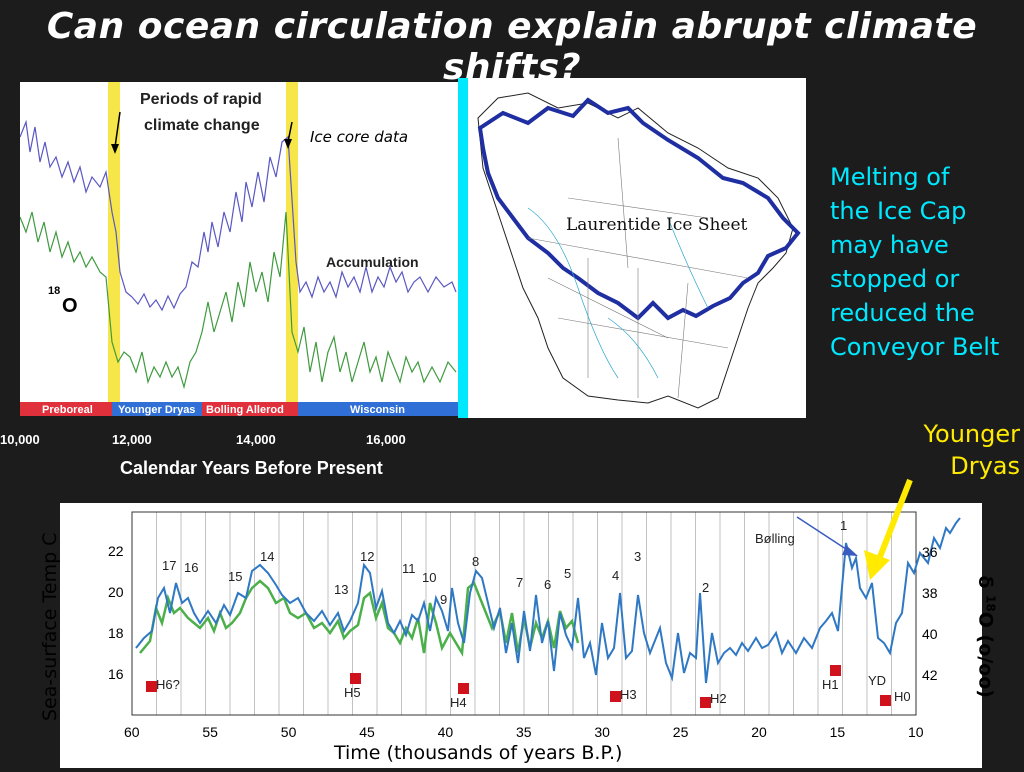 Image resolution: width=1024 pixels, height=772 pixels. I want to click on event-number: 3, so click(637, 556).